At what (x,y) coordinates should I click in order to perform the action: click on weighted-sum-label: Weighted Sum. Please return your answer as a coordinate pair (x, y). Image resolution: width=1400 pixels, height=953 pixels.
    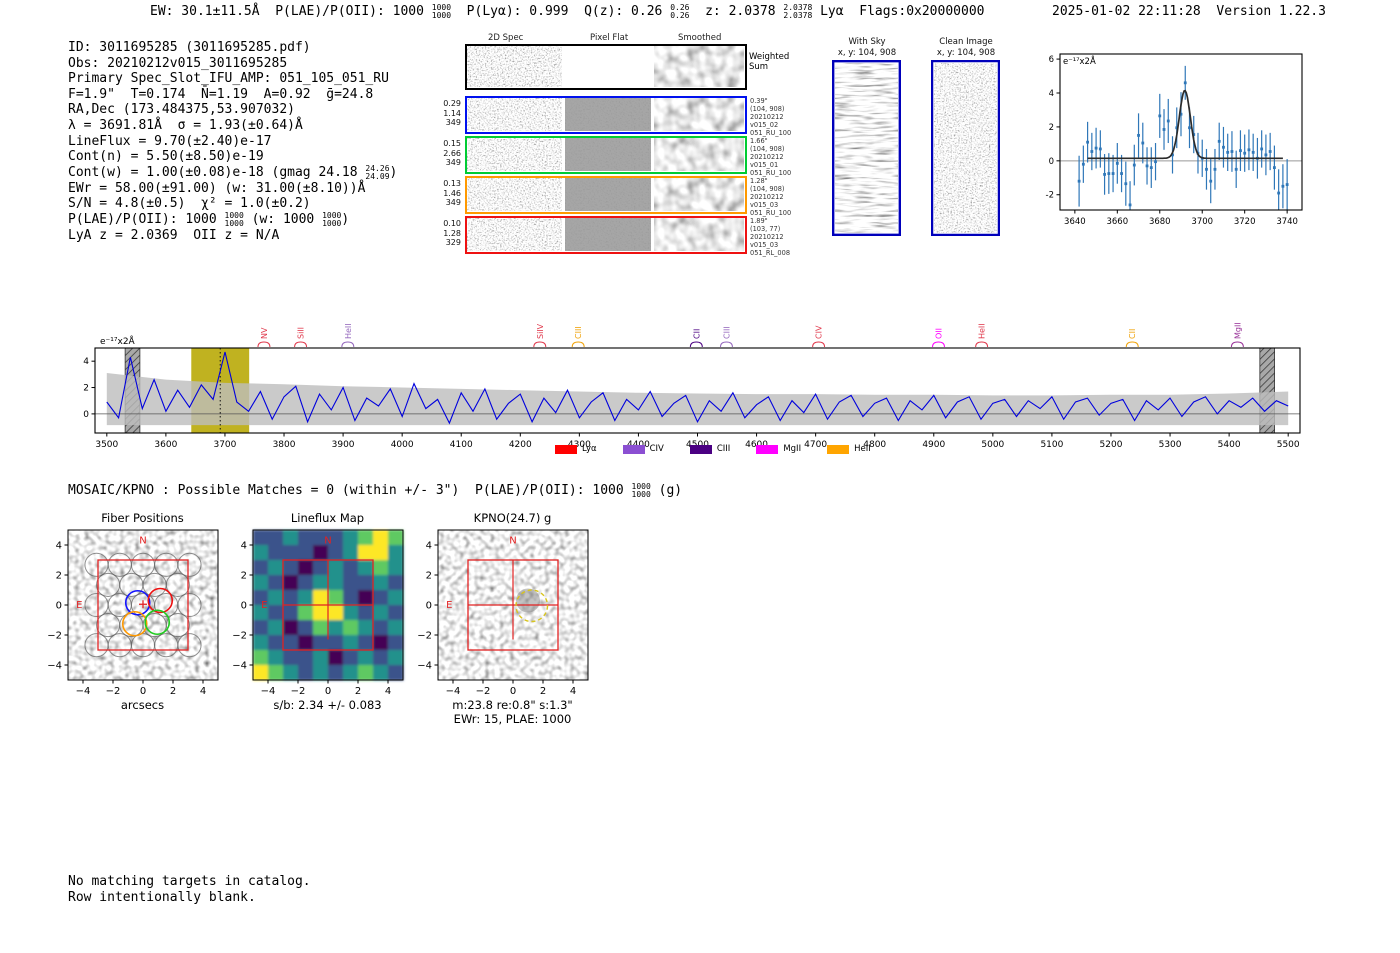
    Looking at the image, I should click on (769, 62).